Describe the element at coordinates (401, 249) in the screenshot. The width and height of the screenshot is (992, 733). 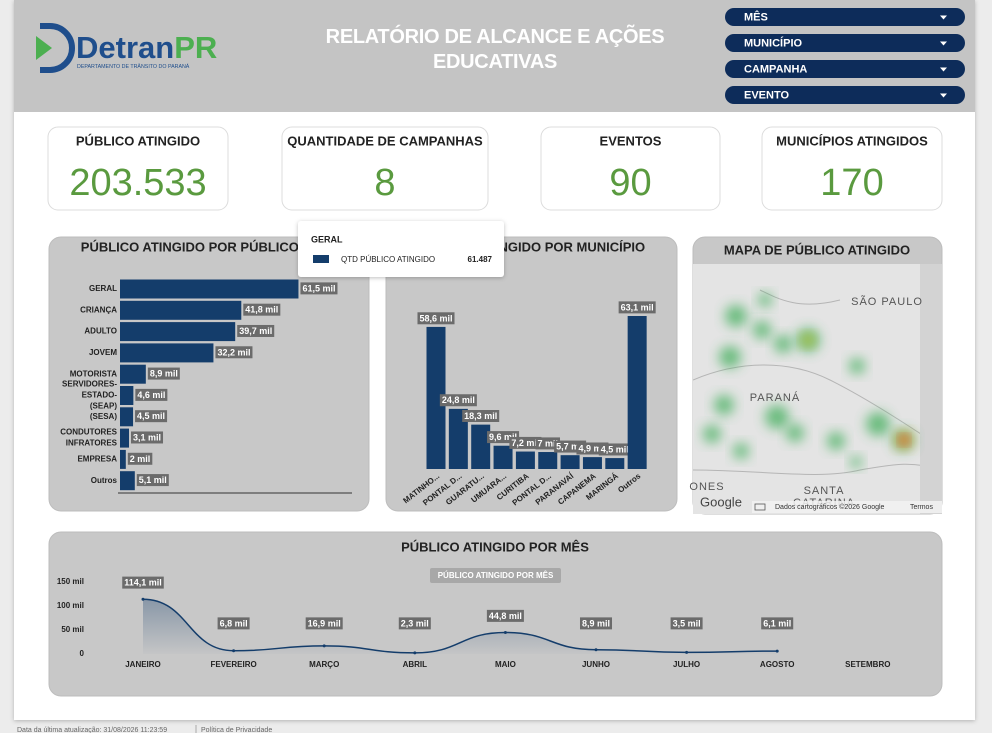
I see `tooltip-layer: GERAL QTD PÚBLICO ATINGIDO 61.487` at that location.